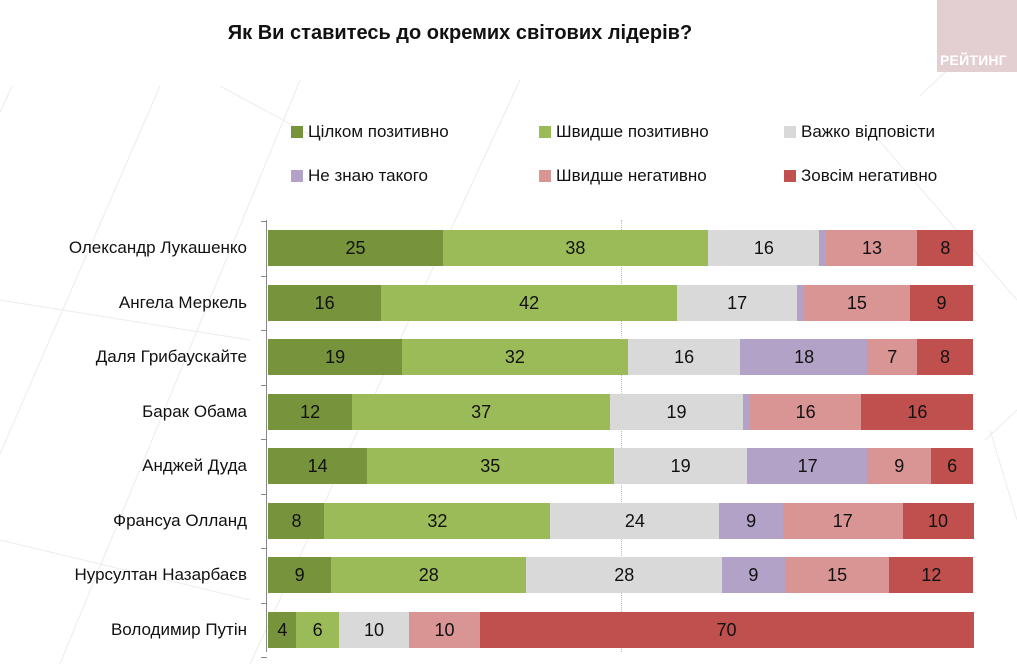  I want to click on legend-swatch-fully-positive, so click(297, 132).